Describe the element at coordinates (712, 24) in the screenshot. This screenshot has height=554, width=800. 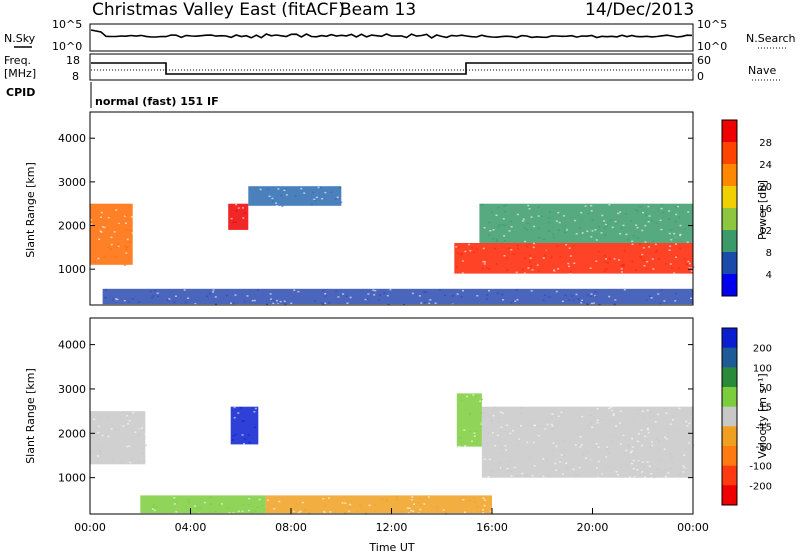
I see `nsky-right-tick-top: 10^5` at that location.